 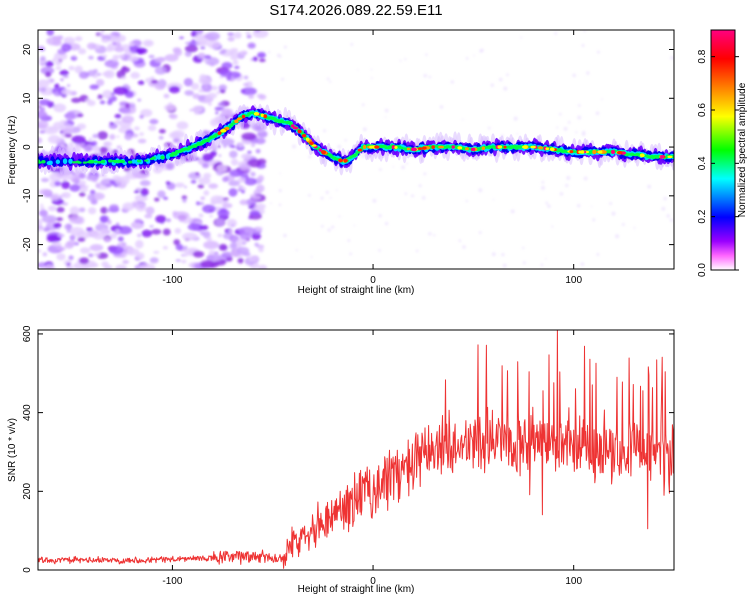 What do you see at coordinates (27, 412) in the screenshot?
I see `bottom-y-tick-label: 400` at bounding box center [27, 412].